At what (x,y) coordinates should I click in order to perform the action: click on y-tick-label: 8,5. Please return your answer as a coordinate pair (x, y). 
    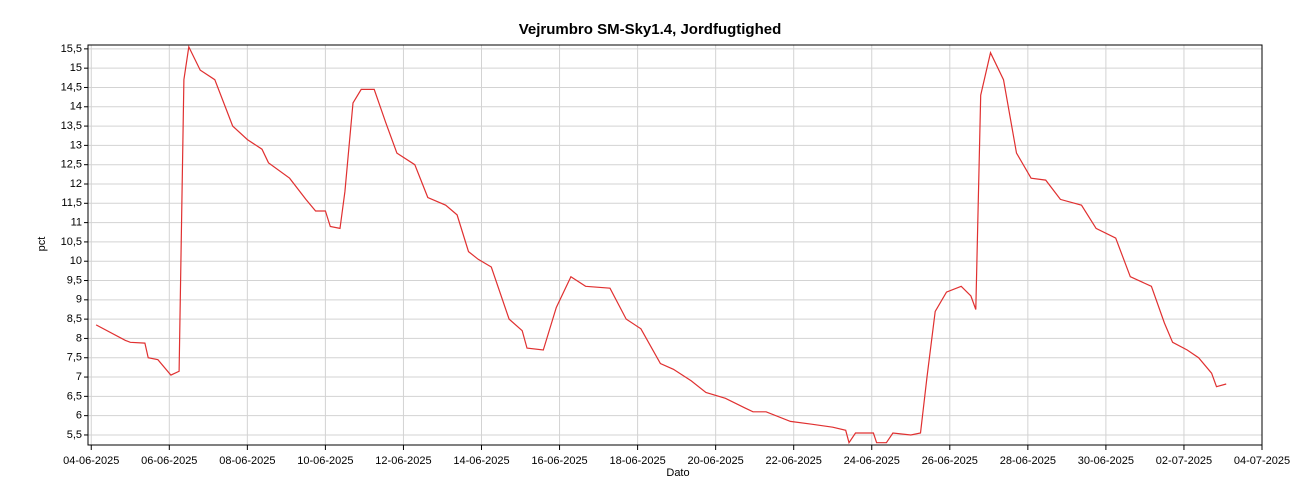
    Looking at the image, I should click on (74, 319).